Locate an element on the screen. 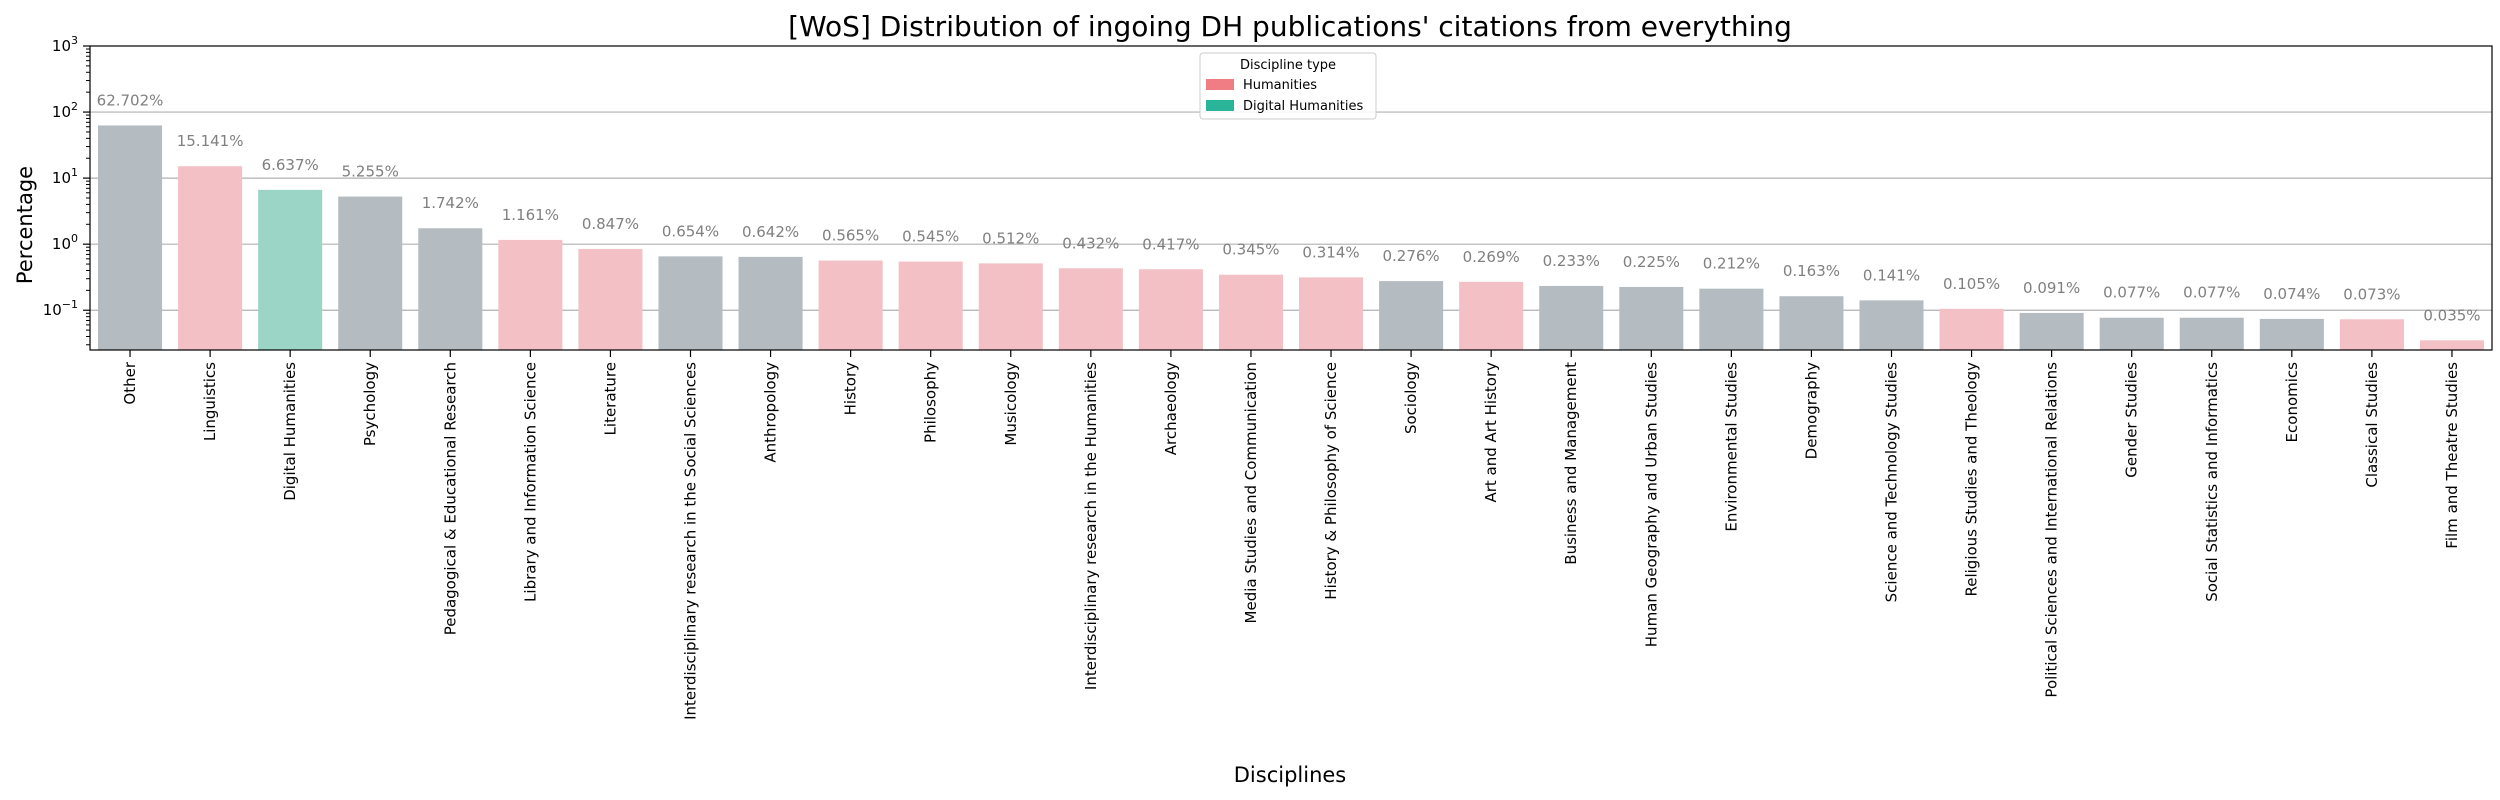  data-label: 0.163% is located at coordinates (1811, 271).